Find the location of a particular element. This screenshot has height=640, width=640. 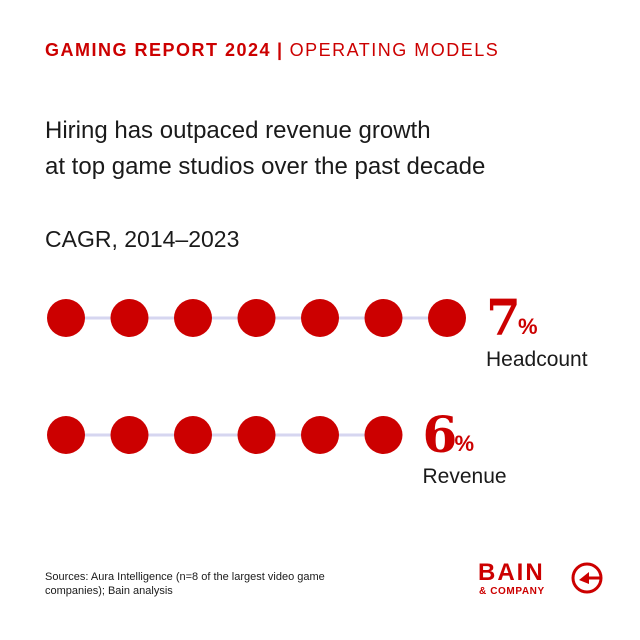

chart-subtitle: CAGR, 2014–2023 is located at coordinates (142, 239).